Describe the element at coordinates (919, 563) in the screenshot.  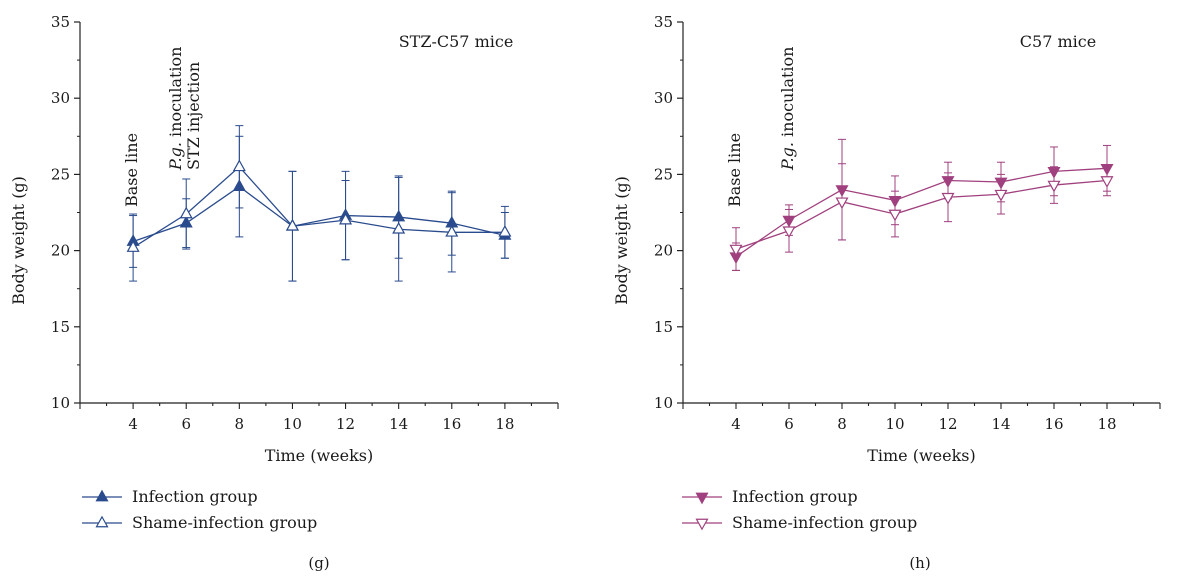
I see `panel-caption: (h)` at that location.